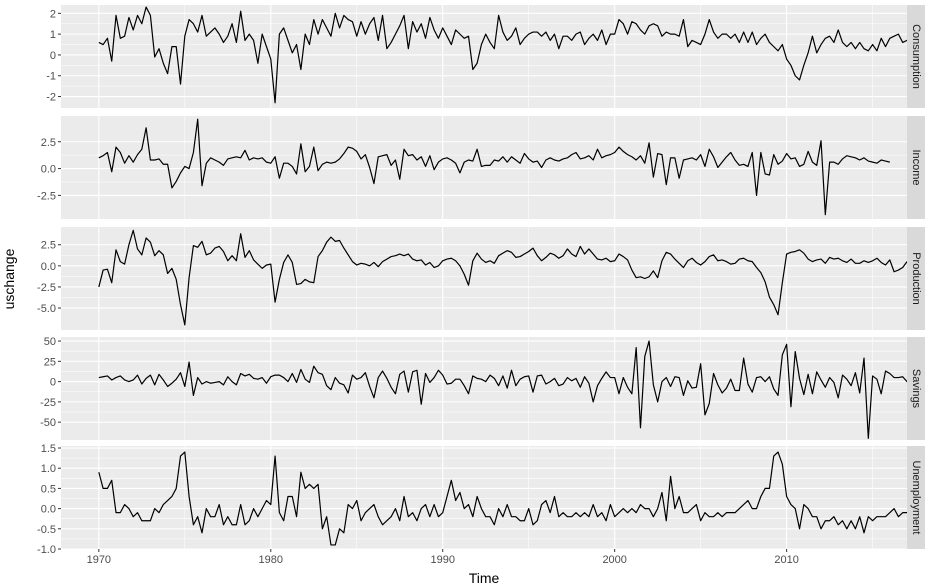  I want to click on strip-label-production: Production, so click(916, 278).